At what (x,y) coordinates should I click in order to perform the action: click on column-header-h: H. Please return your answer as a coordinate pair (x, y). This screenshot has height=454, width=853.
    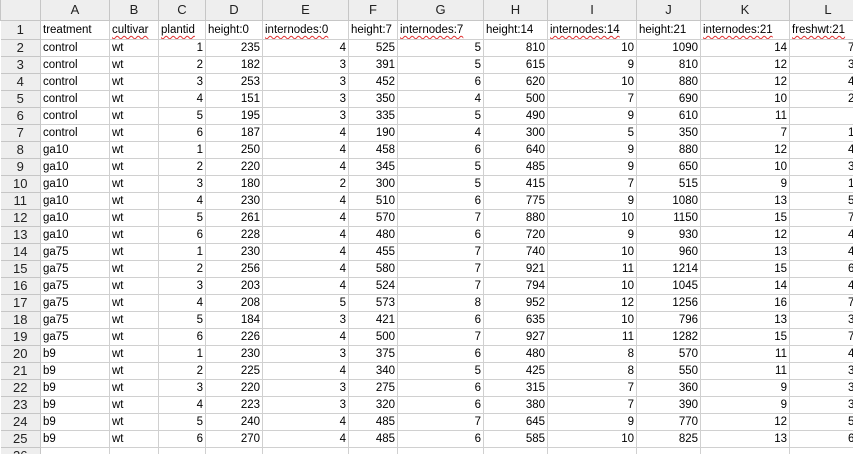
    Looking at the image, I should click on (515, 10).